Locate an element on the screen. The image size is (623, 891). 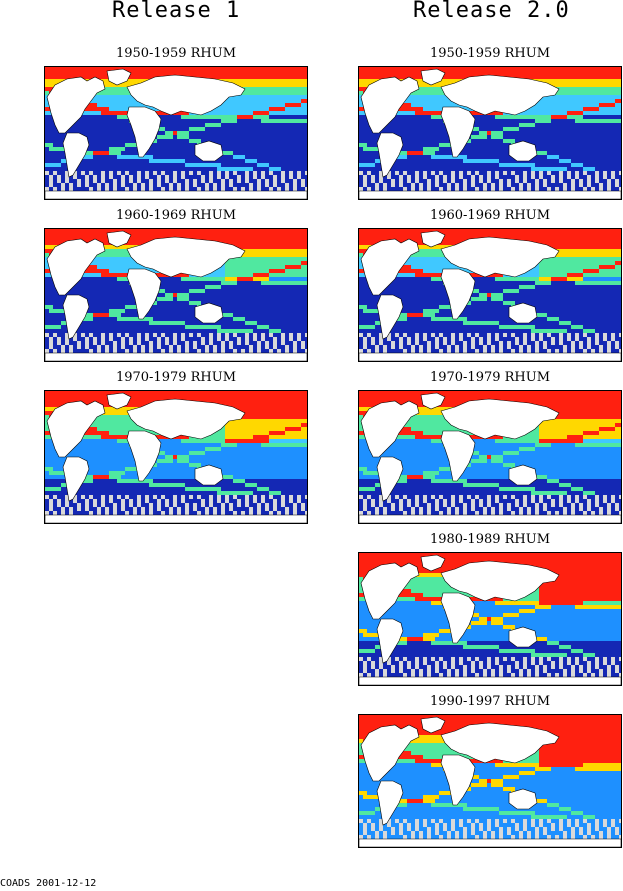
column-title-release-2: Release 2.0 is located at coordinates (491, 11).